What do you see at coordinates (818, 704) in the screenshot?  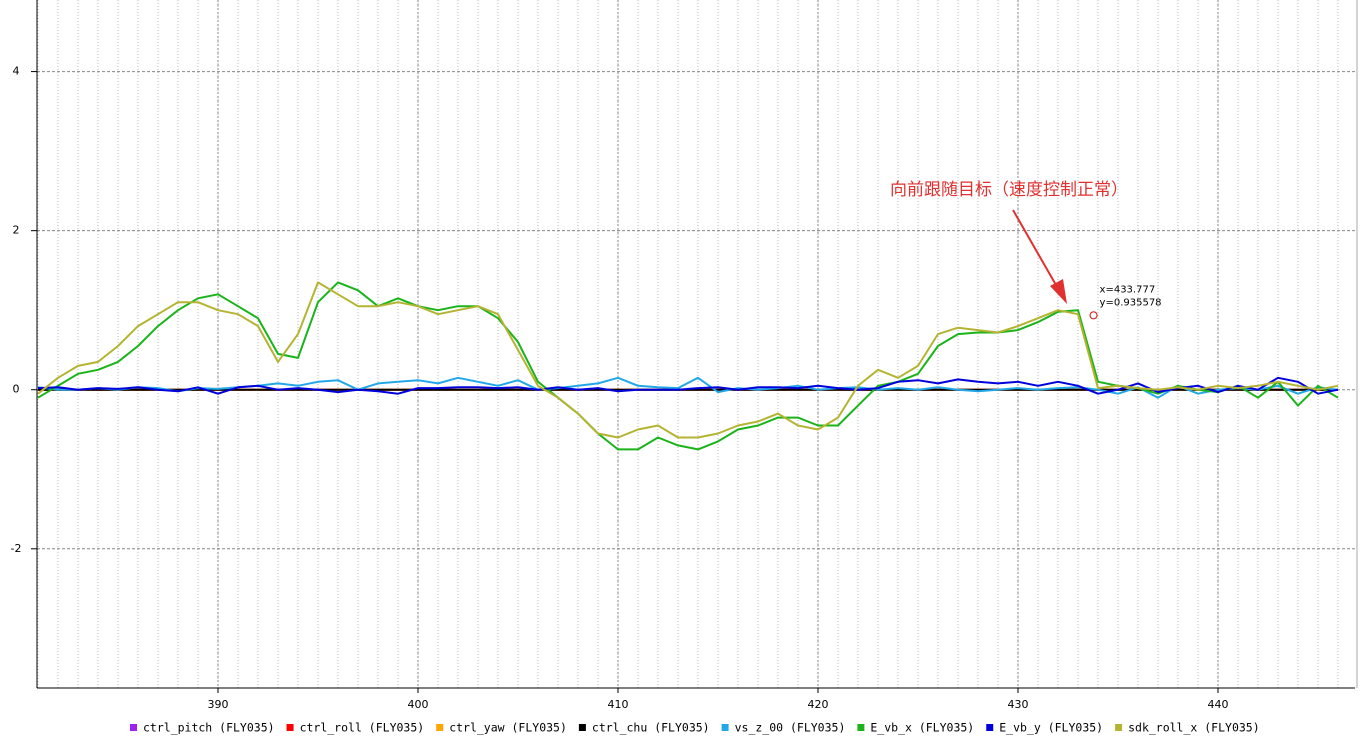 I see `x-tick-label: 420` at bounding box center [818, 704].